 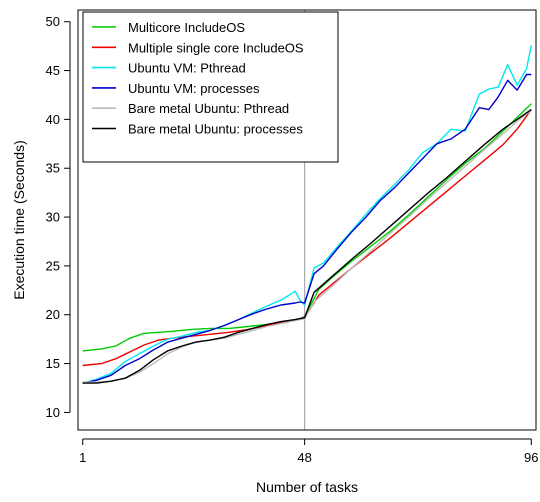 I want to click on legend-box, so click(x=210, y=87).